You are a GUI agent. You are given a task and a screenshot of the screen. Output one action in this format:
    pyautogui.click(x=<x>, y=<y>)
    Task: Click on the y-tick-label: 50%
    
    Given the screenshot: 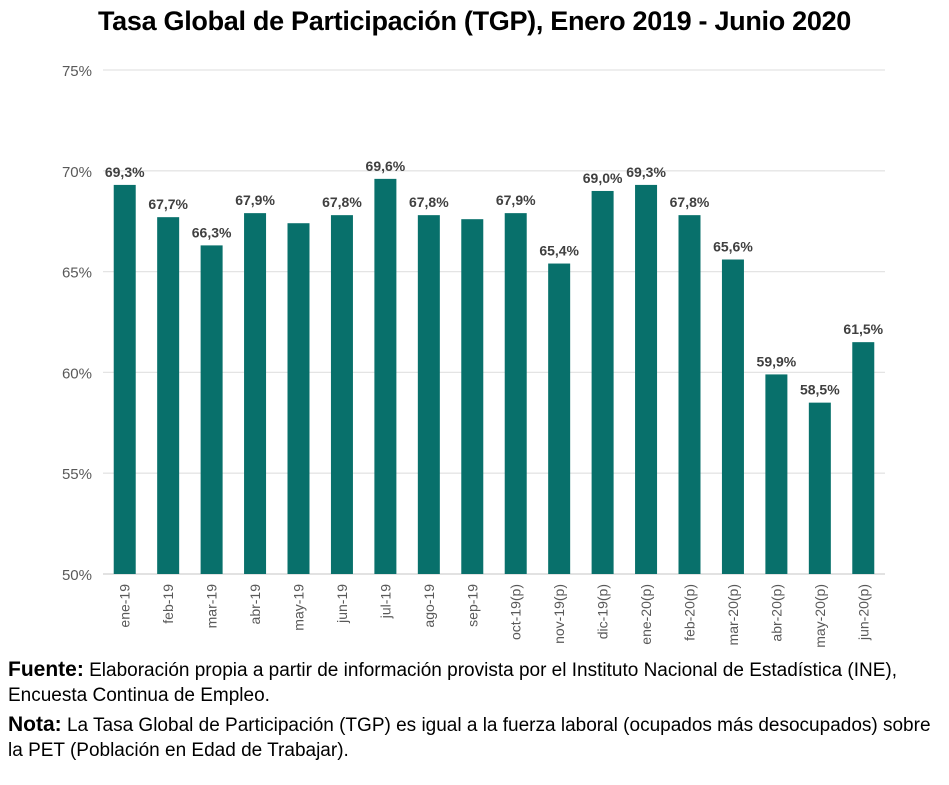 What is the action you would take?
    pyautogui.click(x=77, y=575)
    